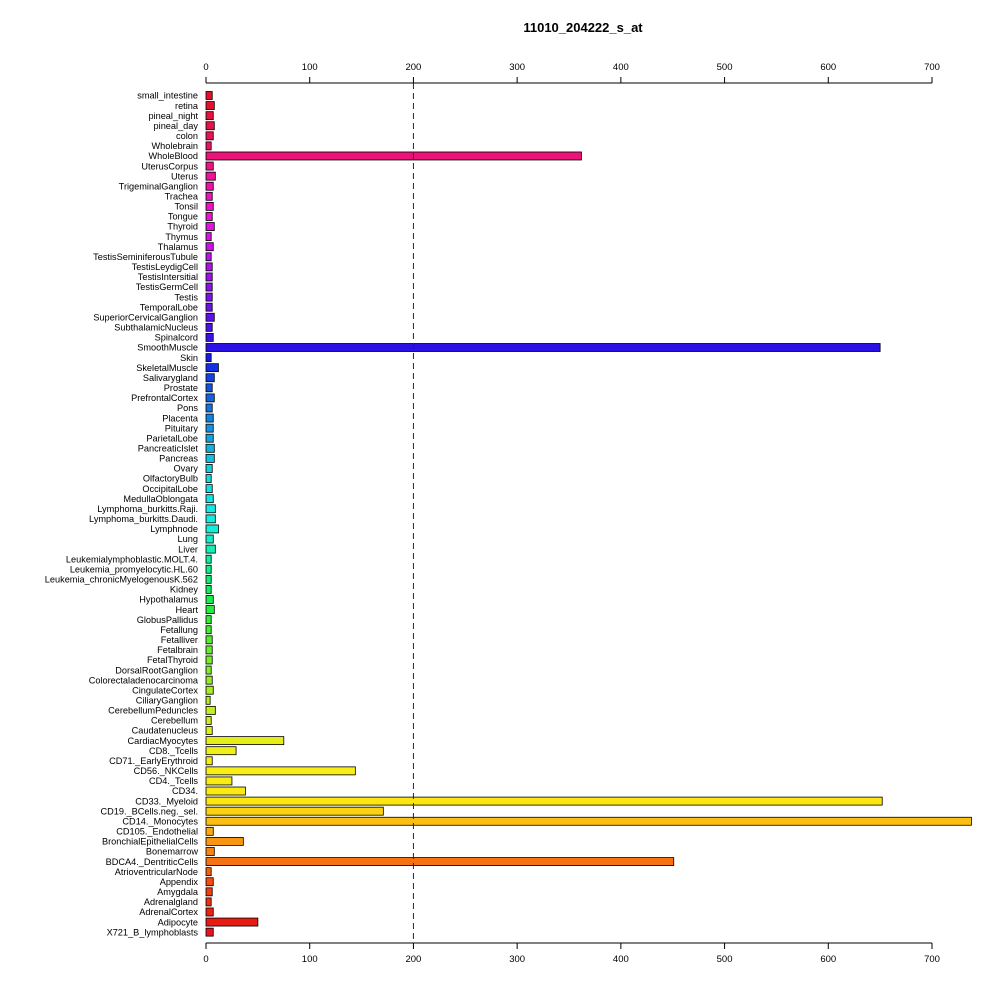 Image resolution: width=1000 pixels, height=1000 pixels. I want to click on category-label: pineal_night, so click(173, 116).